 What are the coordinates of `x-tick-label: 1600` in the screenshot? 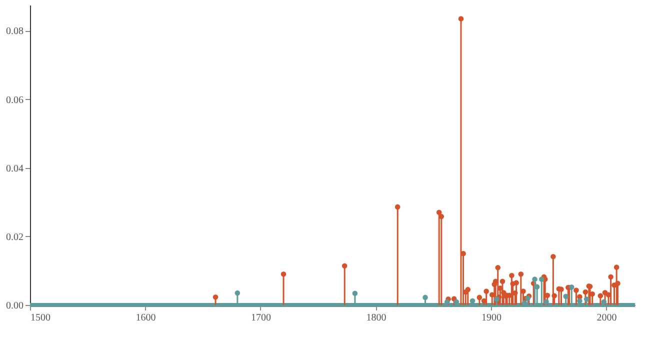 It's located at (146, 318).